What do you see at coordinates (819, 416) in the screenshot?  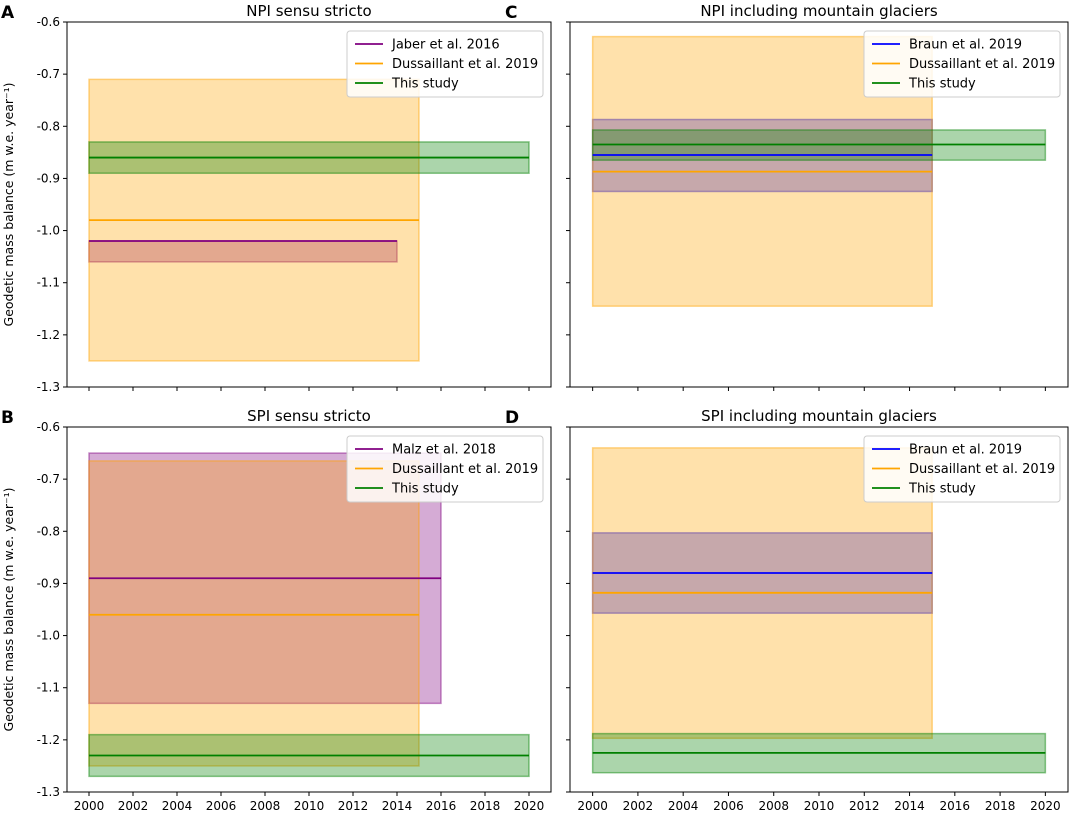 I see `panel-title: SPI including mountain glaciers` at bounding box center [819, 416].